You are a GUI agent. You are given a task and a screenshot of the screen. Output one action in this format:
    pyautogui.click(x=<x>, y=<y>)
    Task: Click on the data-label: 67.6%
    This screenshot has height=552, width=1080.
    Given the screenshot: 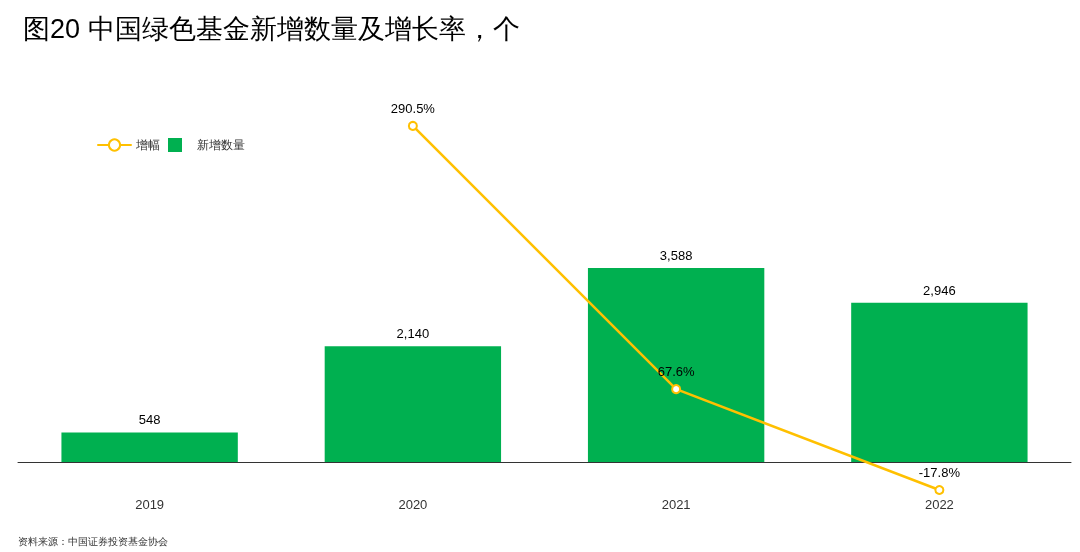 What is the action you would take?
    pyautogui.click(x=676, y=372)
    